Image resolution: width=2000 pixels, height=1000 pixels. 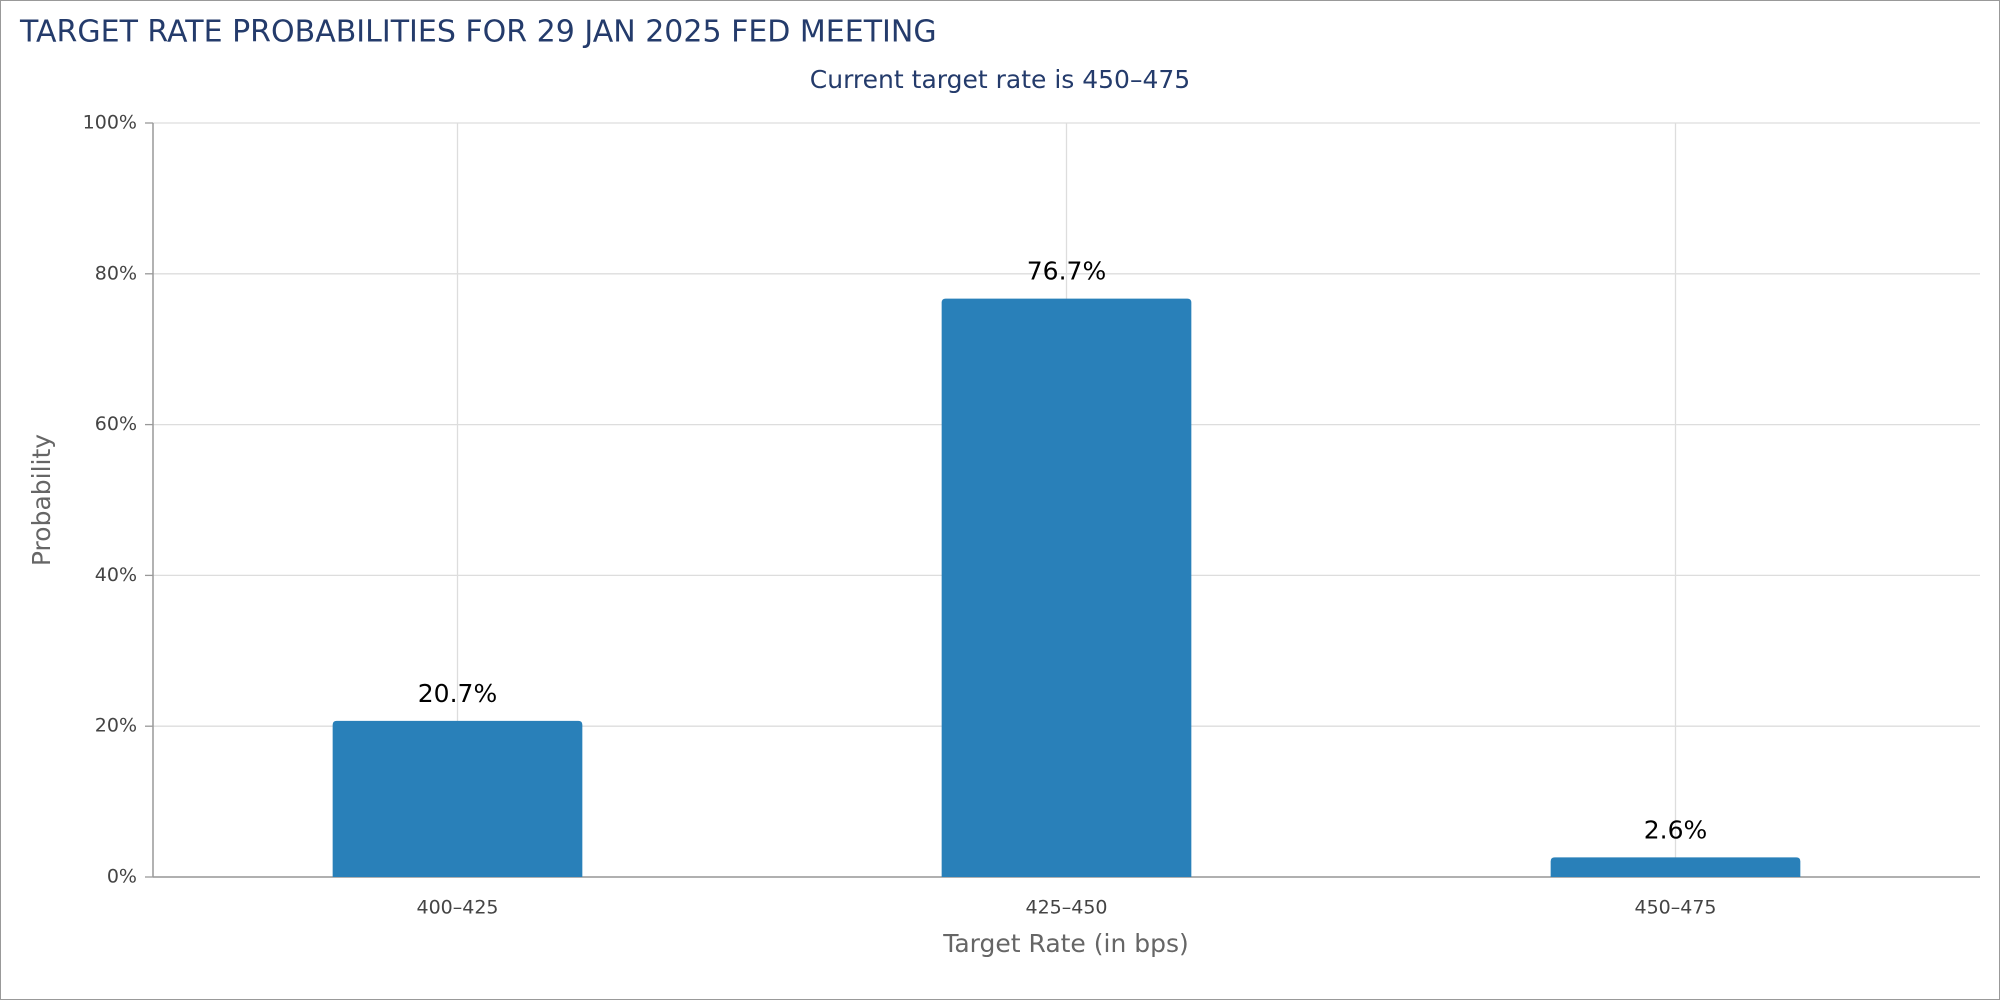 What do you see at coordinates (110, 123) in the screenshot?
I see `y-tick-label: 100%` at bounding box center [110, 123].